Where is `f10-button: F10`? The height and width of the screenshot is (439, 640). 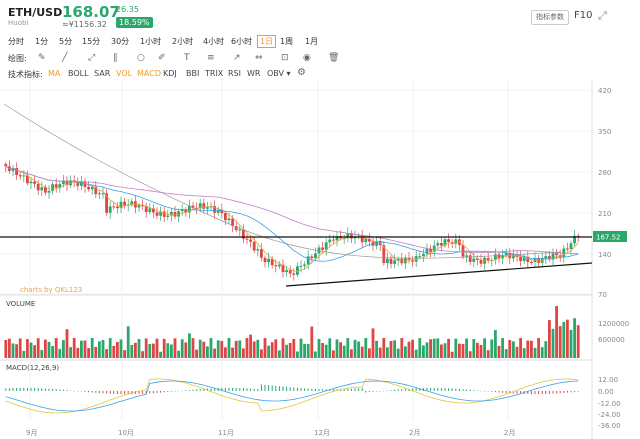 f10-button: F10 is located at coordinates (583, 15).